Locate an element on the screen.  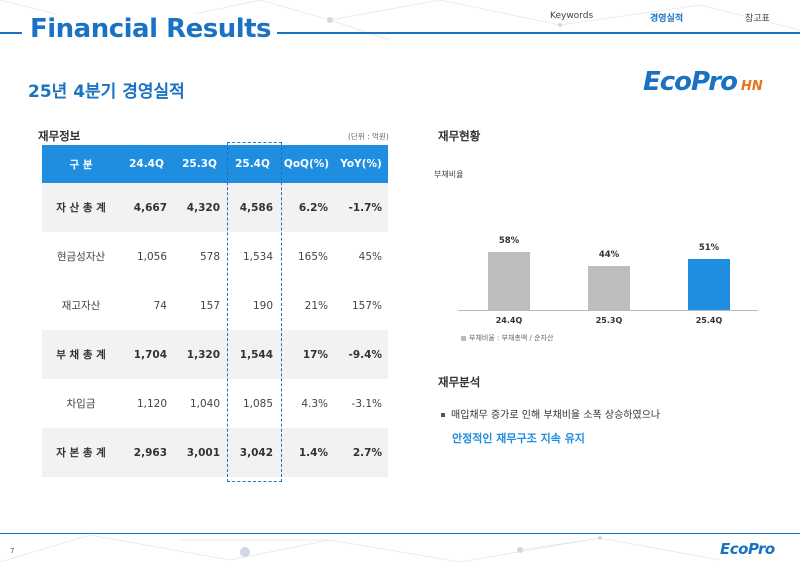
table-cell: 1,544 is located at coordinates (256, 354).